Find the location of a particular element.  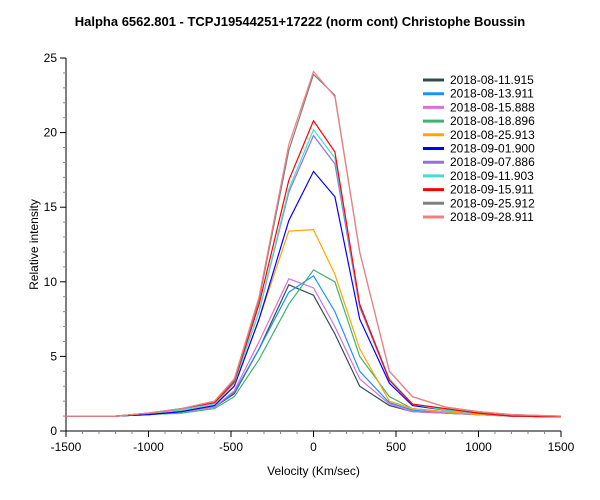

y-tick-label: 25 is located at coordinates (51, 58).